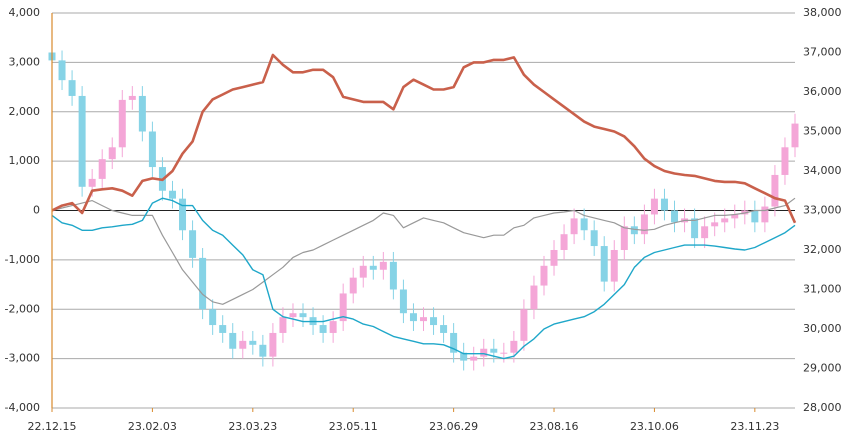 This screenshot has width=857, height=448. What do you see at coordinates (25, 12) in the screenshot?
I see `y-tick-label: 4,000` at bounding box center [25, 12].